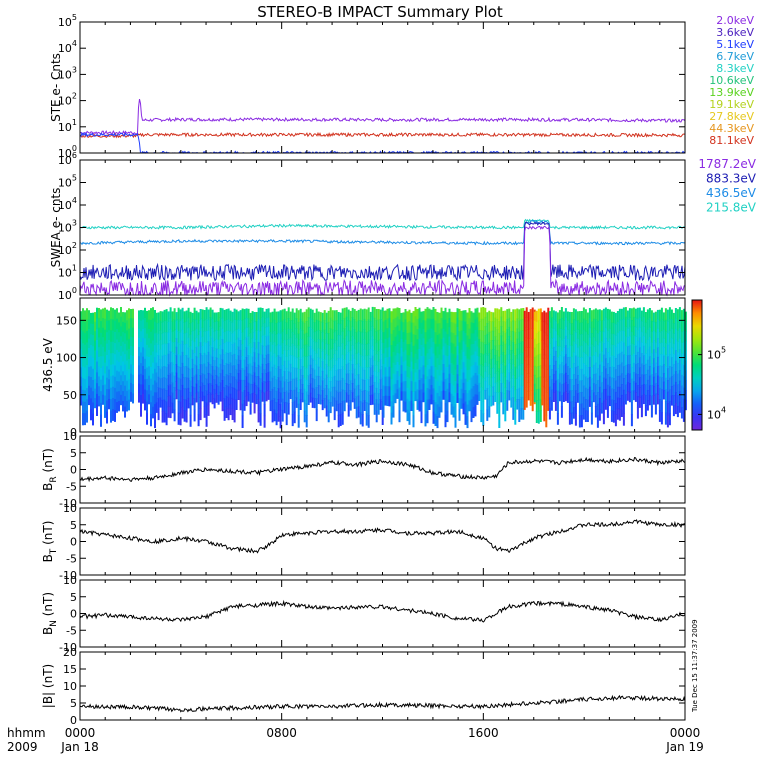 The image size is (780, 780). What do you see at coordinates (67, 152) in the screenshot?
I see `y-tick-label: 10⁰` at bounding box center [67, 152].